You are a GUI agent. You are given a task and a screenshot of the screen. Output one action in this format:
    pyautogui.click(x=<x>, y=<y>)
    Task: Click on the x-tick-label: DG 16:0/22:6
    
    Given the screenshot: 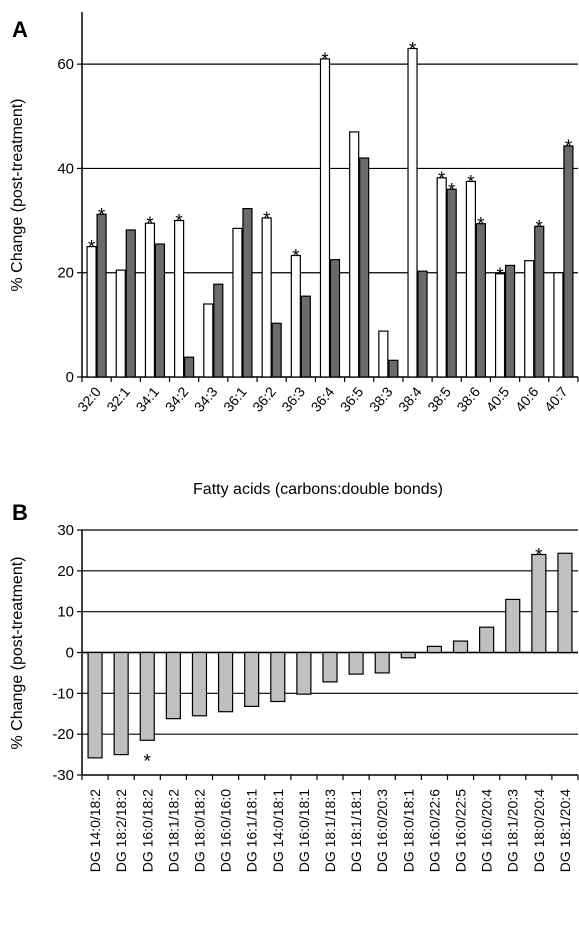 What is the action you would take?
    pyautogui.click(x=434, y=830)
    